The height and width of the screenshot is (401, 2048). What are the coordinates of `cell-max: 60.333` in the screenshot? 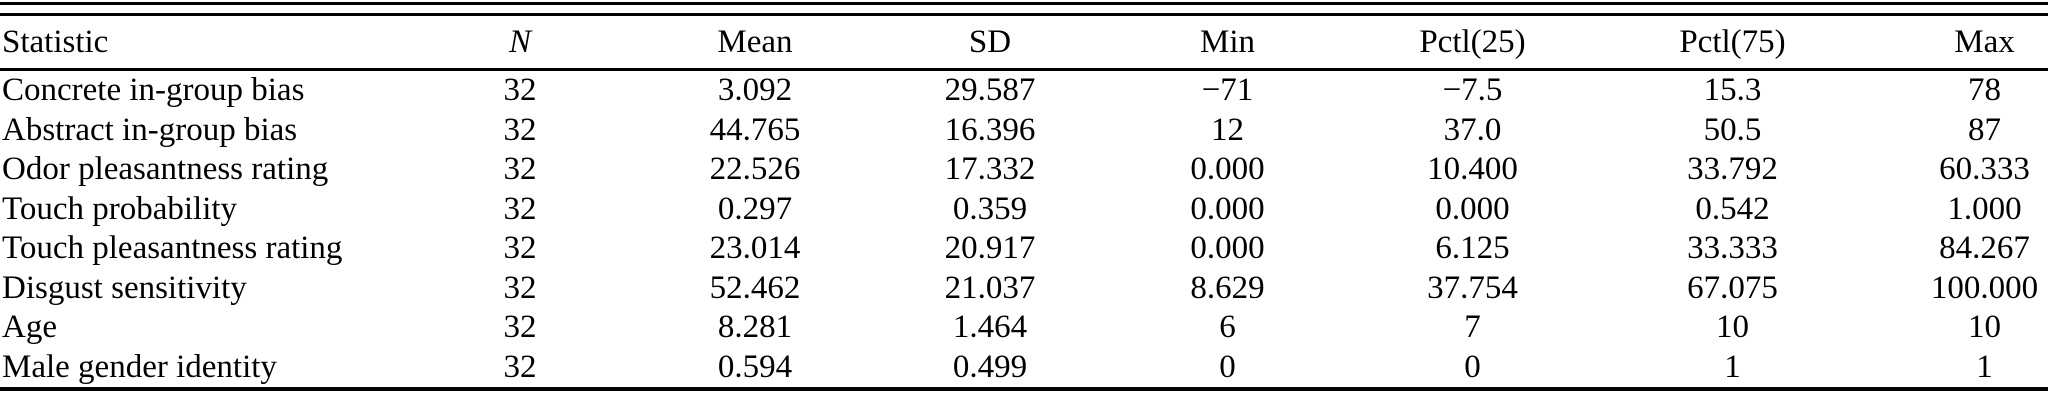 It's located at (1984, 169).